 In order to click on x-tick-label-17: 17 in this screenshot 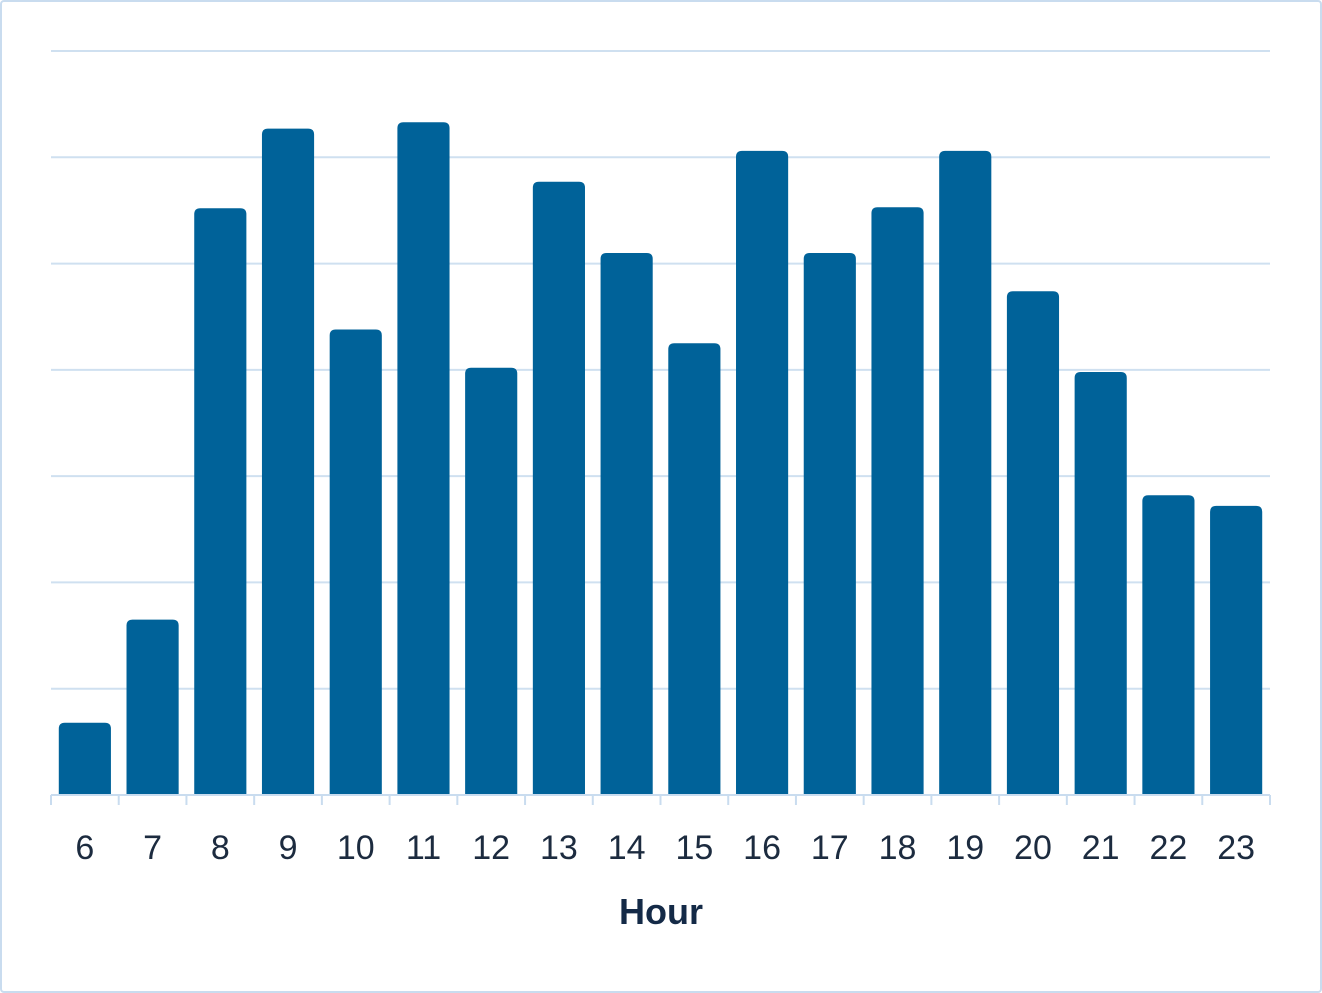, I will do `click(830, 848)`.